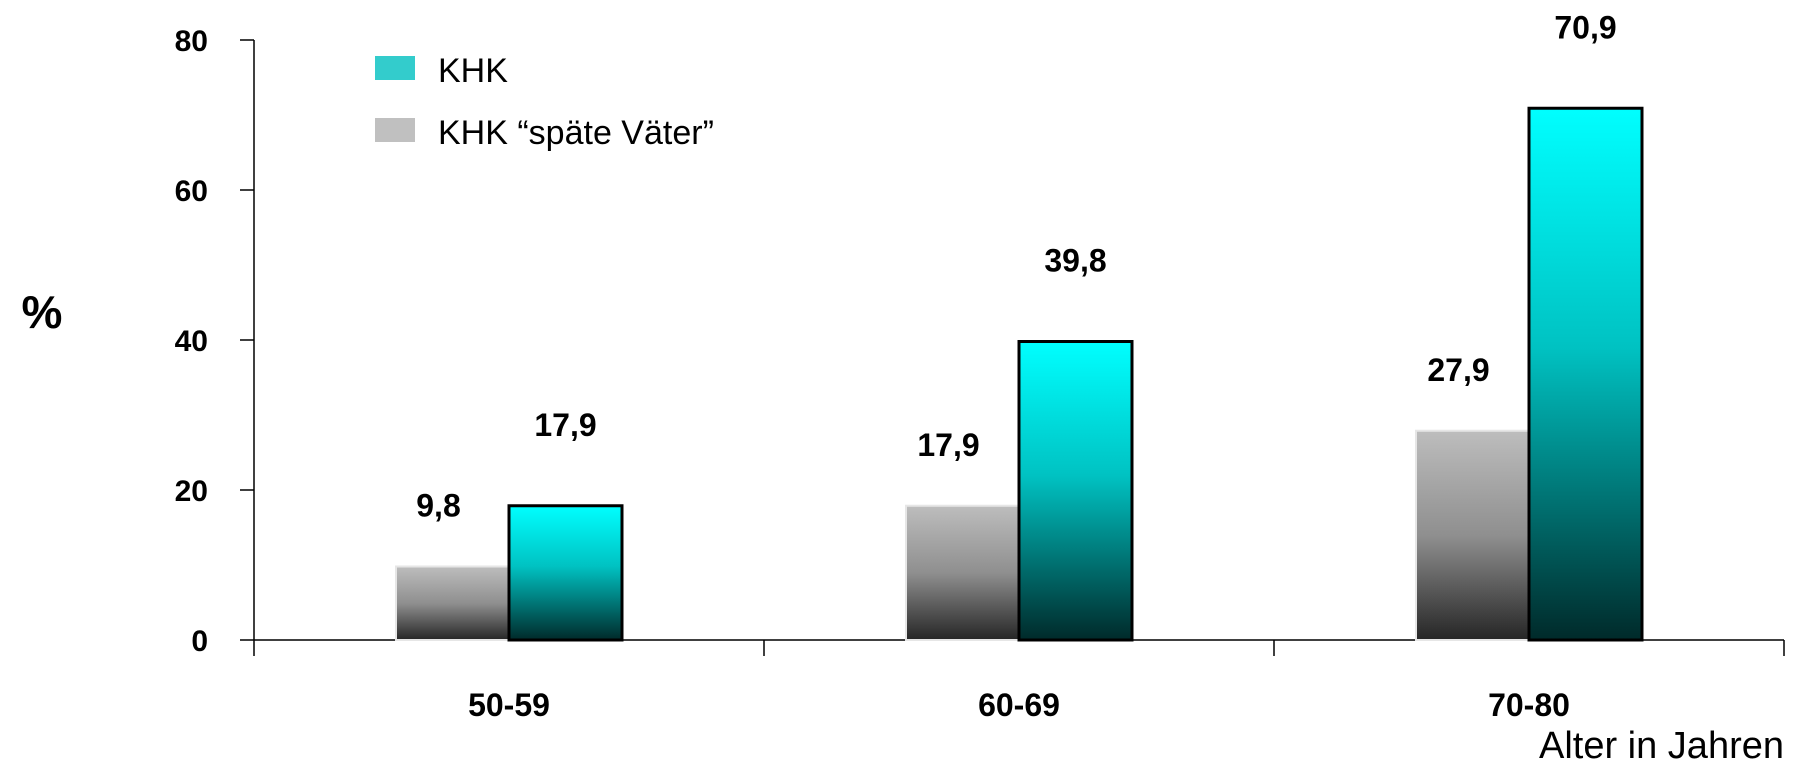  I want to click on data-label-khk-60-69: 39,8, so click(1075, 261).